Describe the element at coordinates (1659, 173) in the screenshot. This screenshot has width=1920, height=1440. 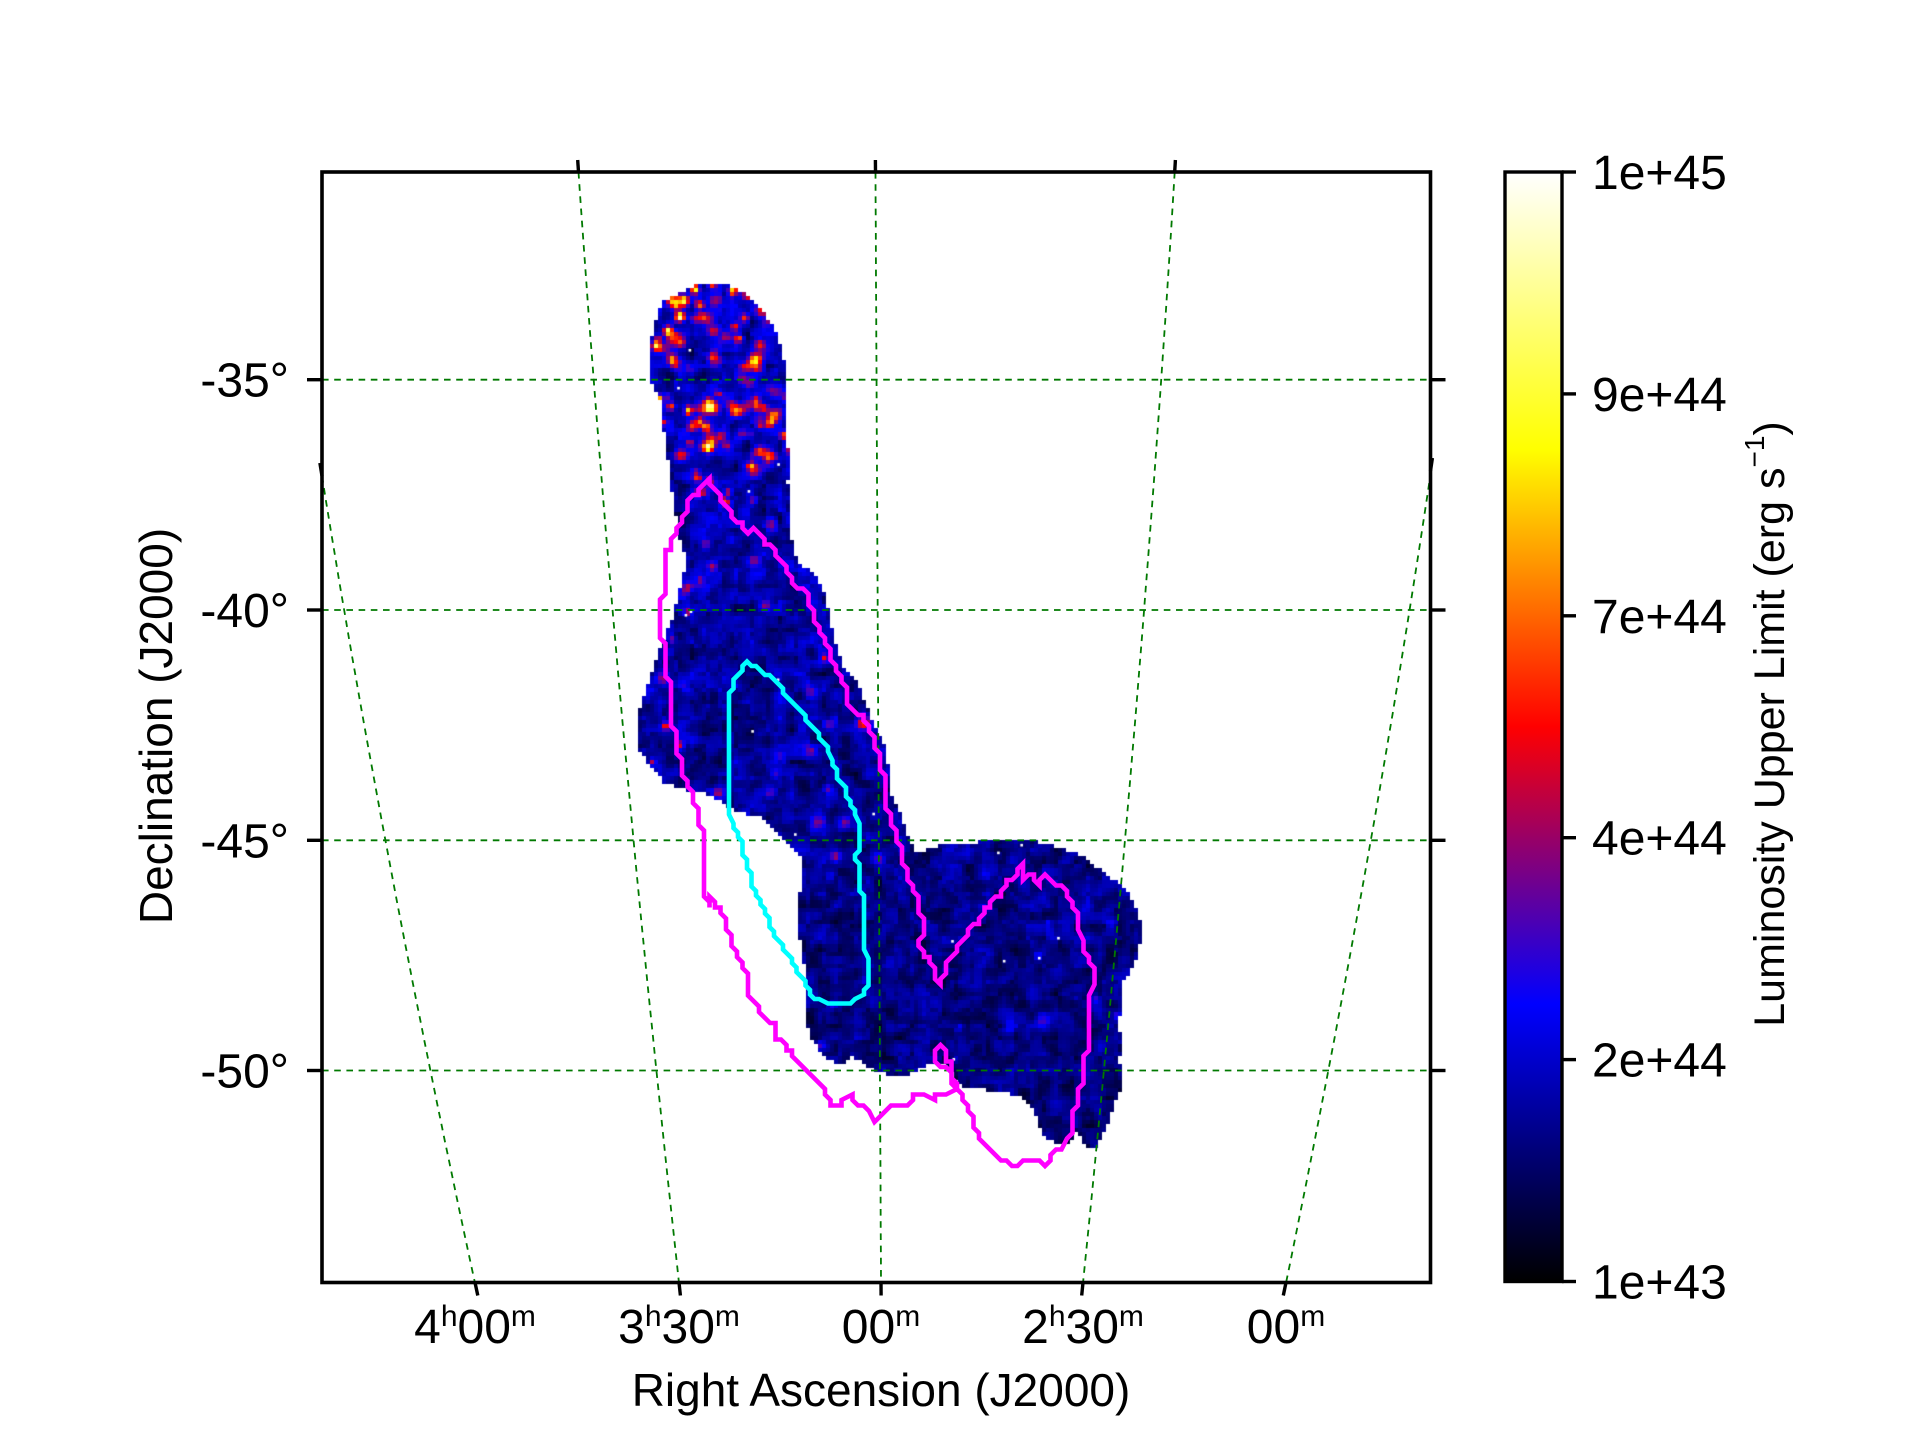
I see `svg-text: 1e+45` at that location.